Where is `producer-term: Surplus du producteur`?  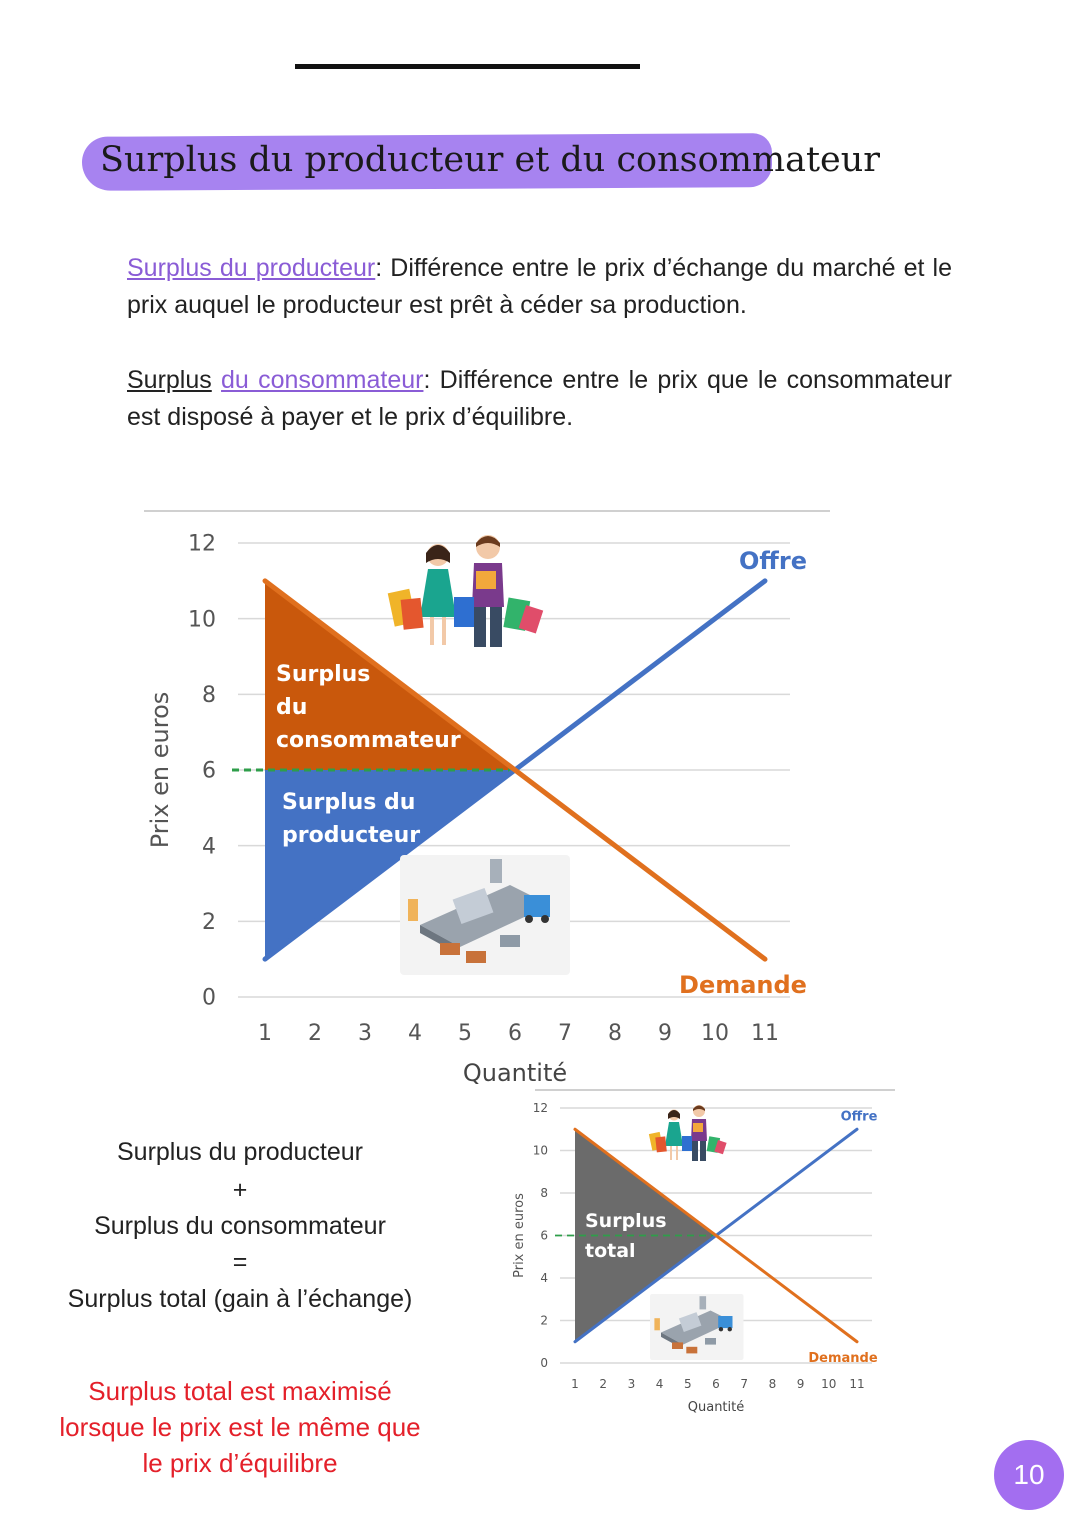
producer-term: Surplus du producteur is located at coordinates (251, 268).